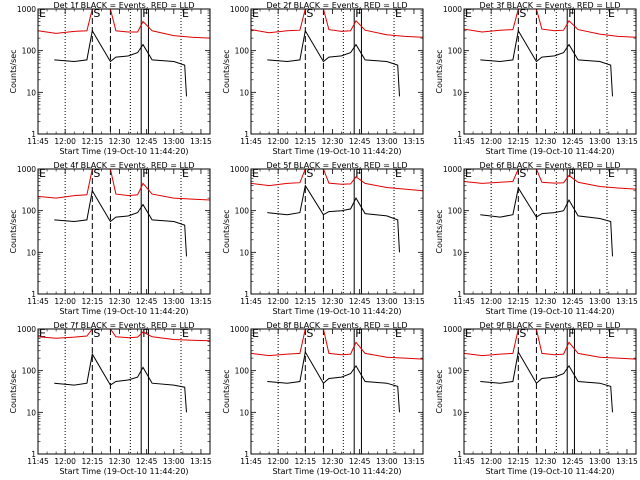 The width and height of the screenshot is (640, 480). What do you see at coordinates (123, 5) in the screenshot?
I see `panel-title: Det 1f BLACK = Events, RED = LLD` at bounding box center [123, 5].